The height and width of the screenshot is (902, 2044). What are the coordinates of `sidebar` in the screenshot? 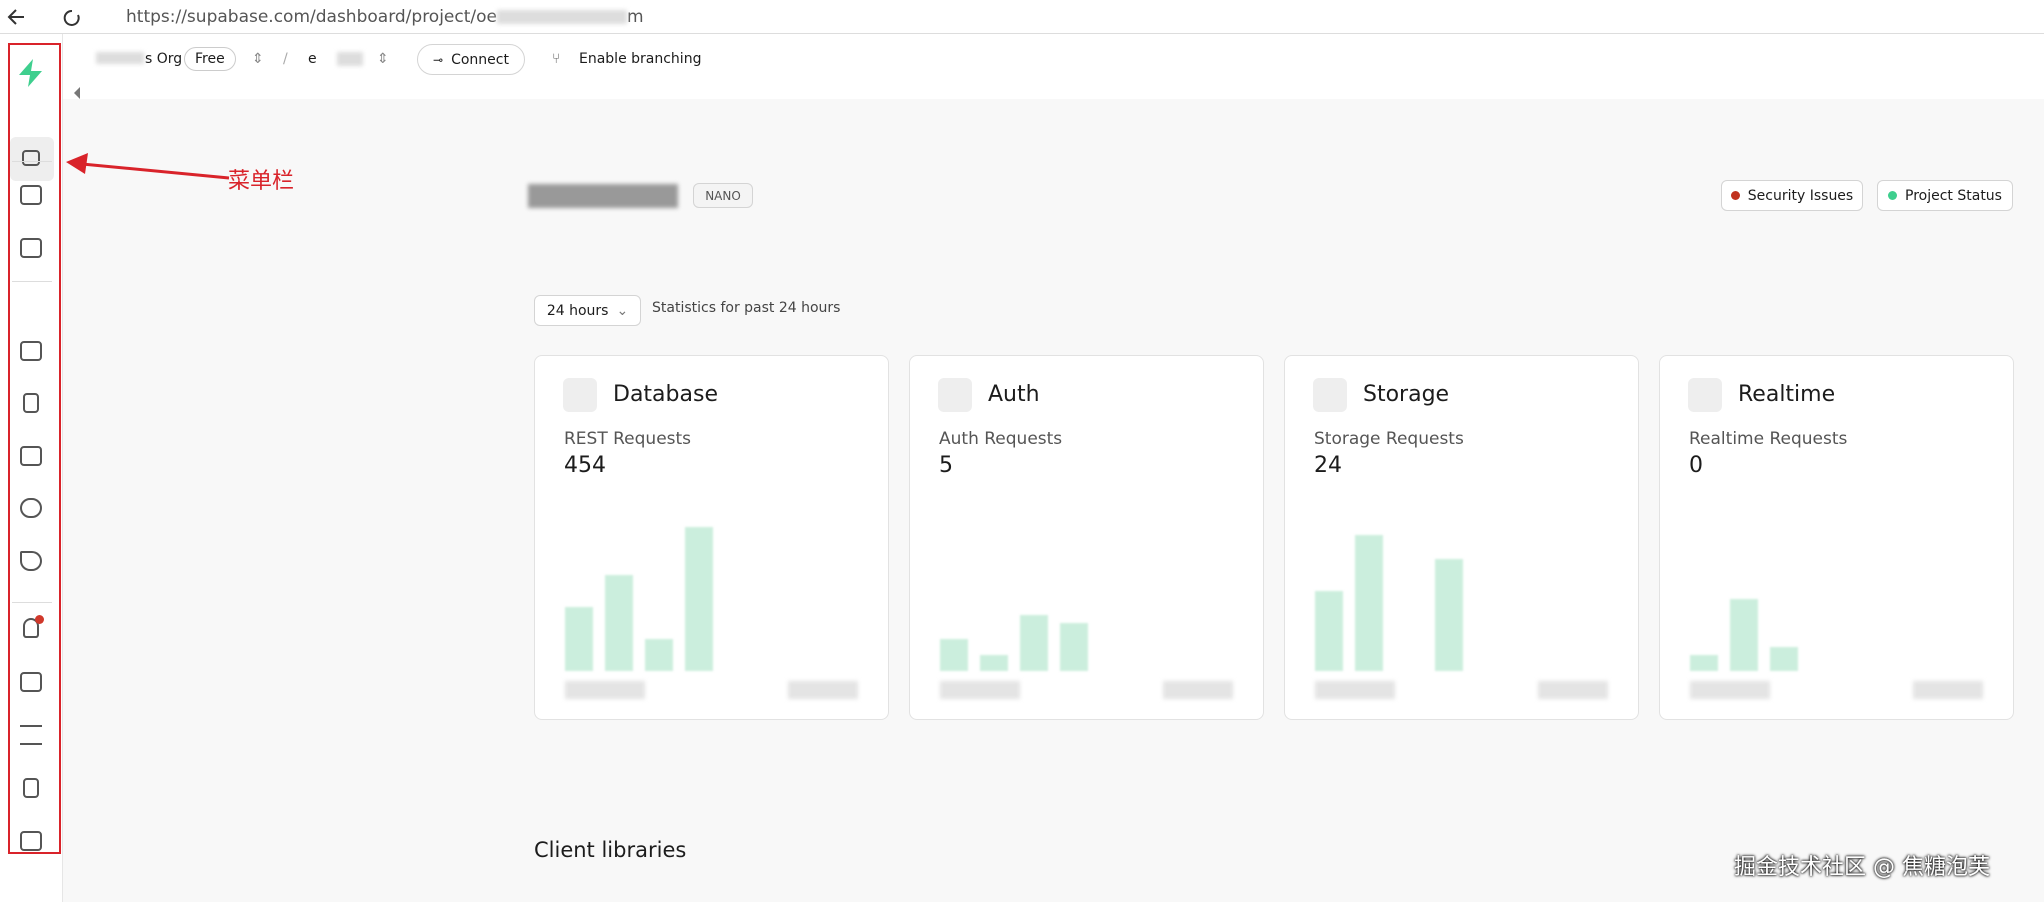 It's located at (31, 468).